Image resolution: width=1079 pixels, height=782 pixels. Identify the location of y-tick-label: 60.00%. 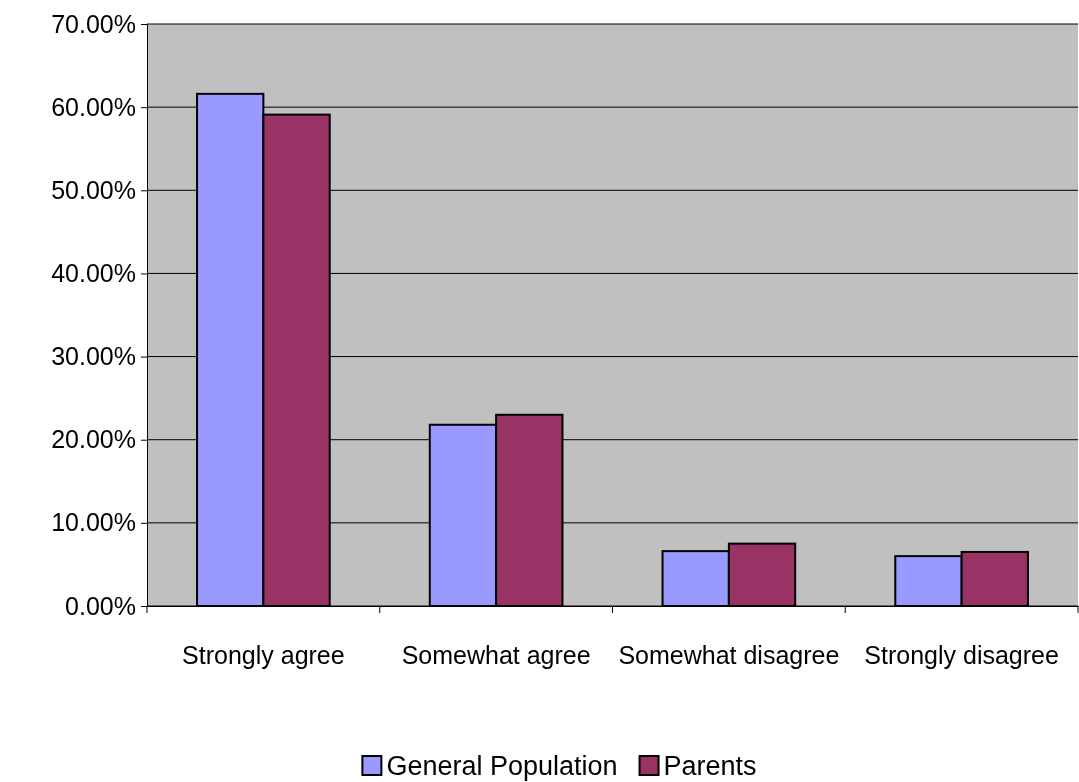
(93, 106).